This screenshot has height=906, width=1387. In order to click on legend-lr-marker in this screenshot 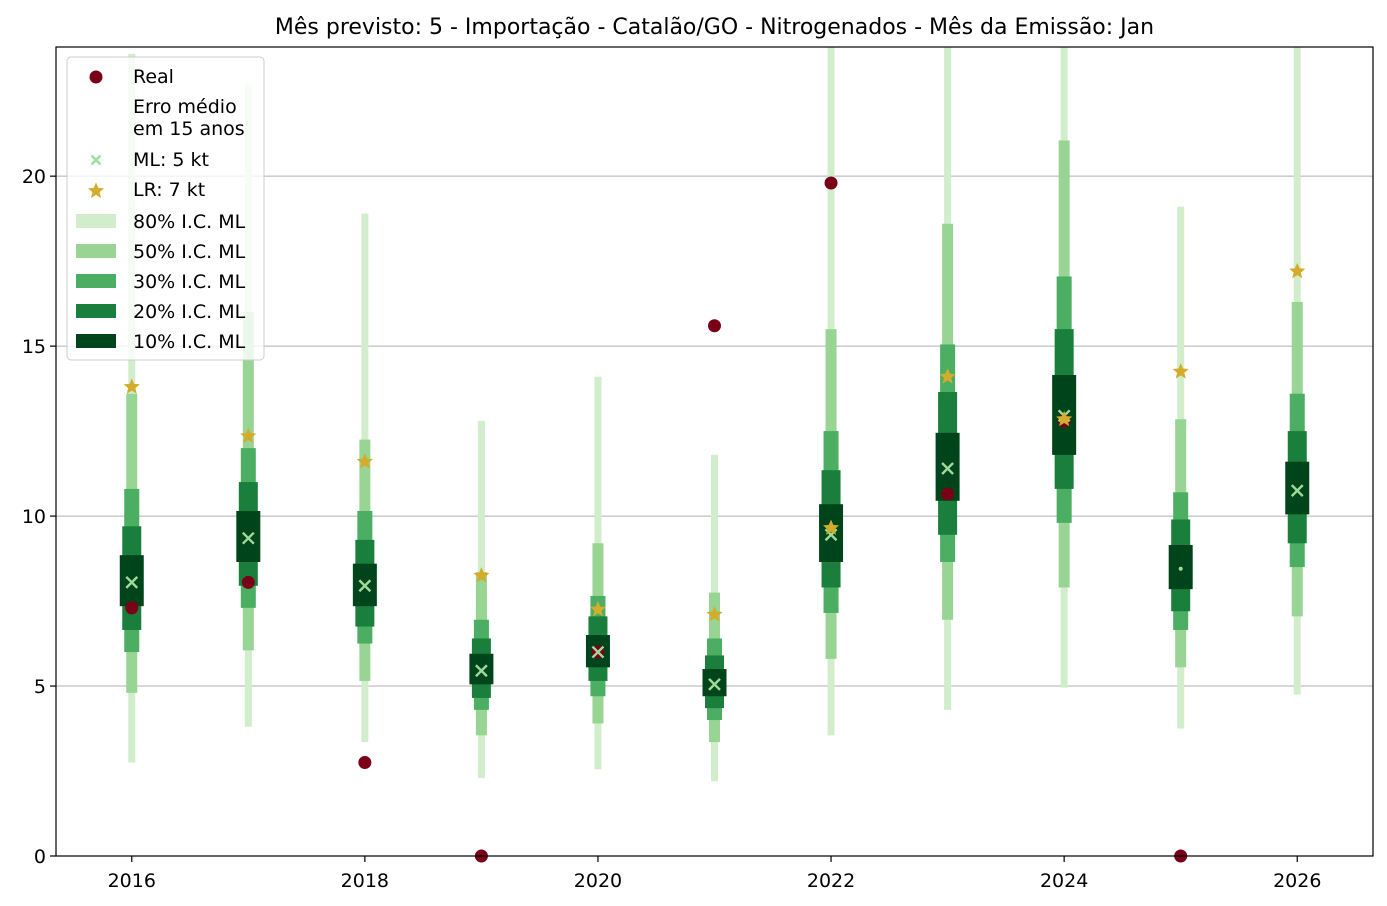, I will do `click(96, 190)`.